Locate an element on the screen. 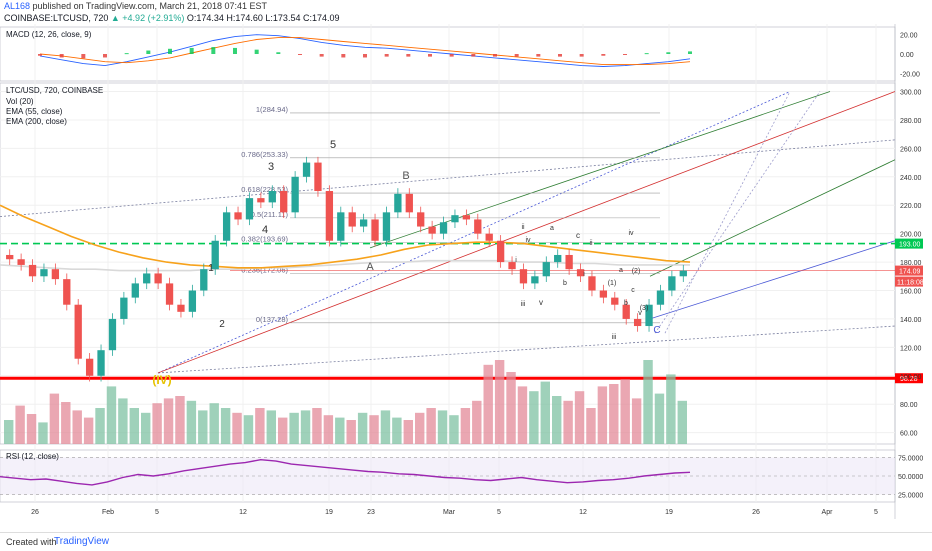 The width and height of the screenshot is (932, 551). time-tick-label: 26 is located at coordinates (756, 512).